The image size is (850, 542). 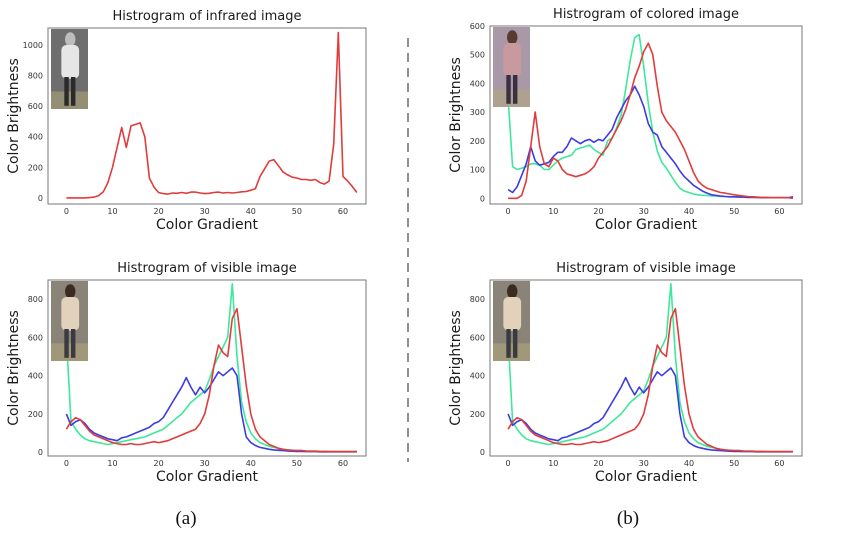 What do you see at coordinates (477, 170) in the screenshot?
I see `y-tick-label: 100` at bounding box center [477, 170].